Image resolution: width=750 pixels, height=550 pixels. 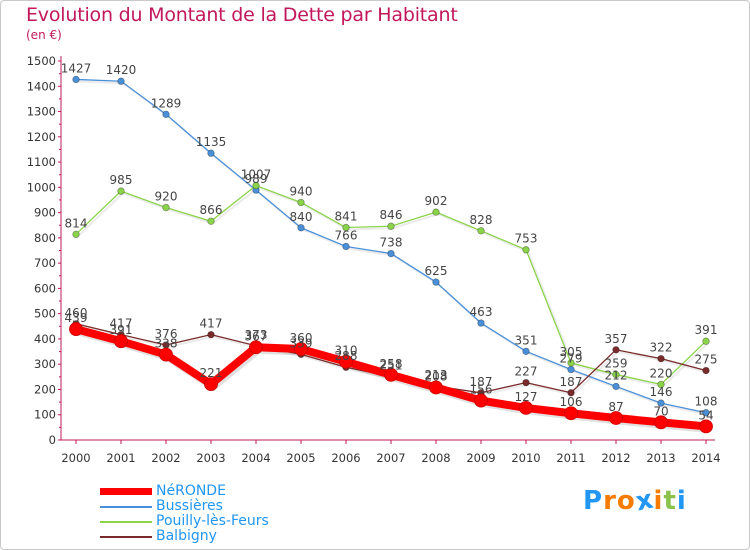 What do you see at coordinates (706, 330) in the screenshot?
I see `data-label-pouilly-les-feurs: 391` at bounding box center [706, 330].